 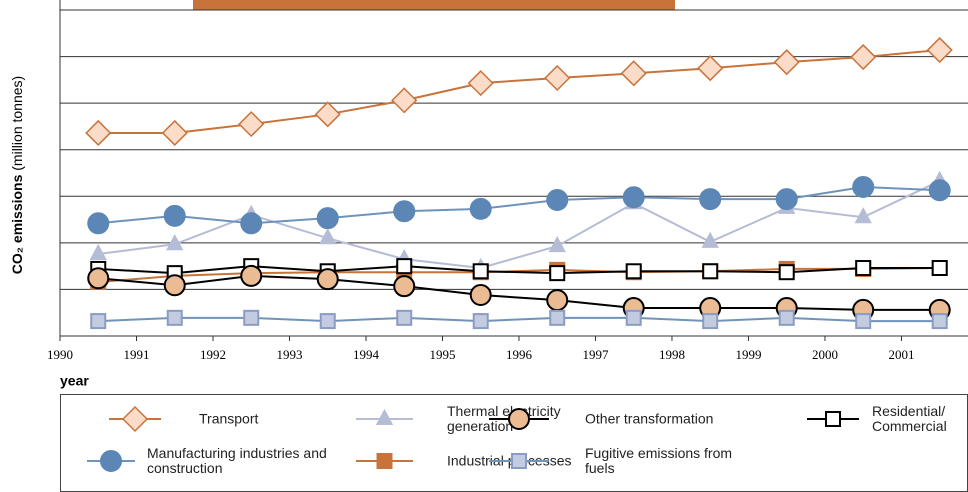 I want to click on x-tick-label: 1997, so click(x=595, y=354).